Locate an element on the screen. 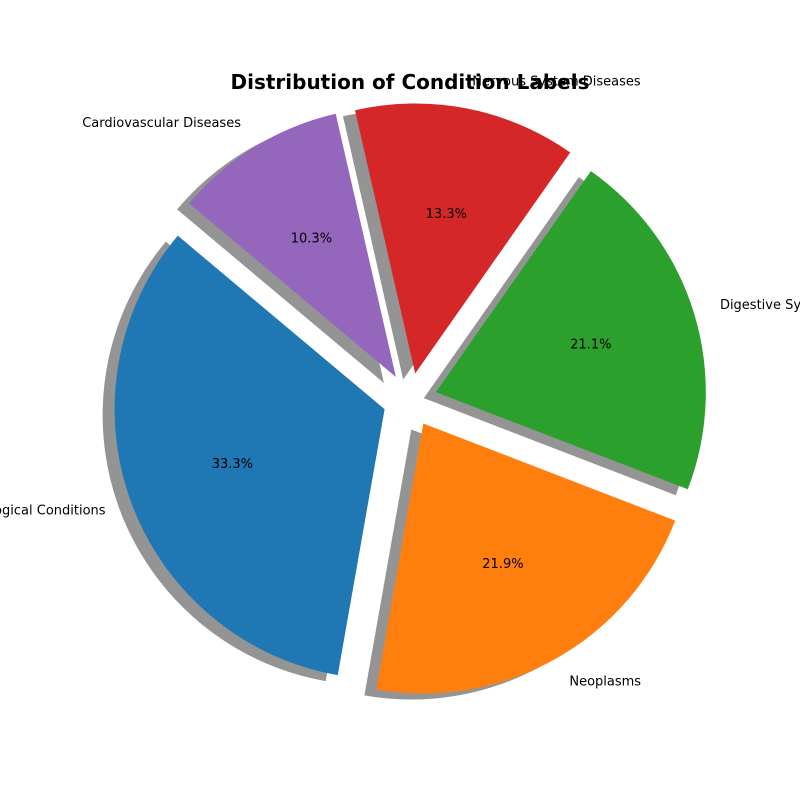 This screenshot has width=800, height=804. slice-label-pathological-conditions: Pathological Conditions is located at coordinates (53, 510).